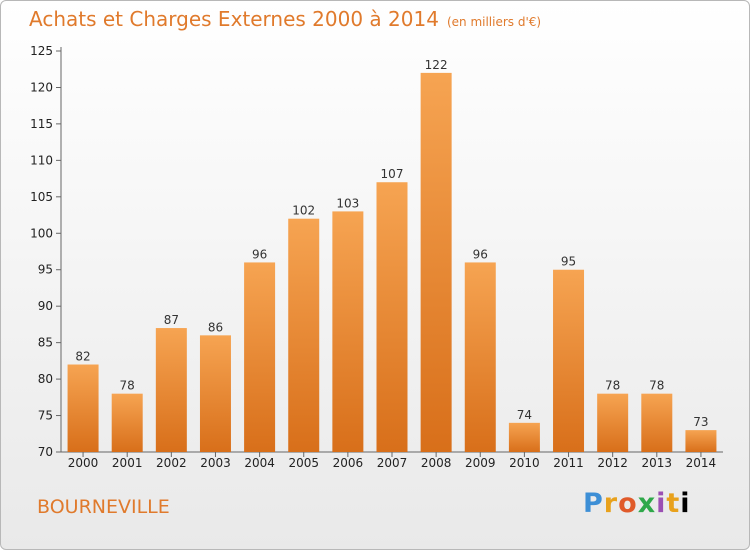 This screenshot has height=550, width=750. Describe the element at coordinates (436, 463) in the screenshot. I see `x-tick-label: 2008` at that location.